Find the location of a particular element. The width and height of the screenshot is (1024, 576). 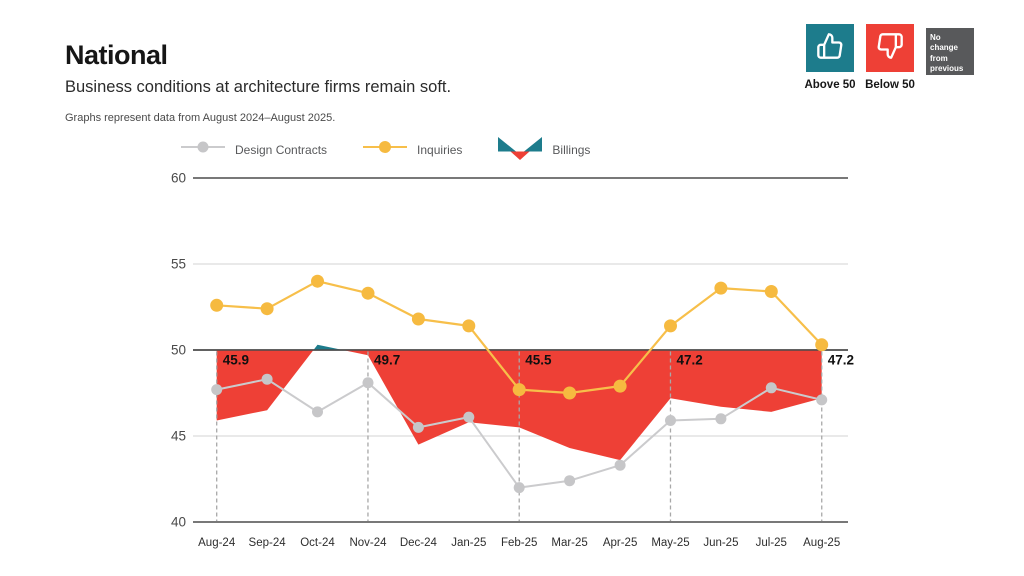

no-change-box: No change from previous period is located at coordinates (950, 56).